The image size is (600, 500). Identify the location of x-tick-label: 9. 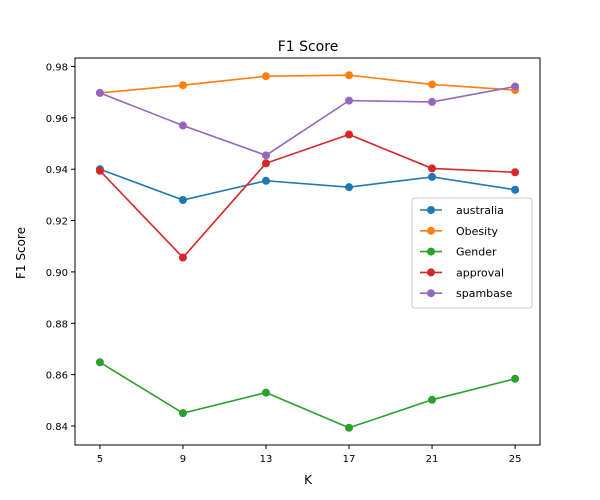
(183, 459).